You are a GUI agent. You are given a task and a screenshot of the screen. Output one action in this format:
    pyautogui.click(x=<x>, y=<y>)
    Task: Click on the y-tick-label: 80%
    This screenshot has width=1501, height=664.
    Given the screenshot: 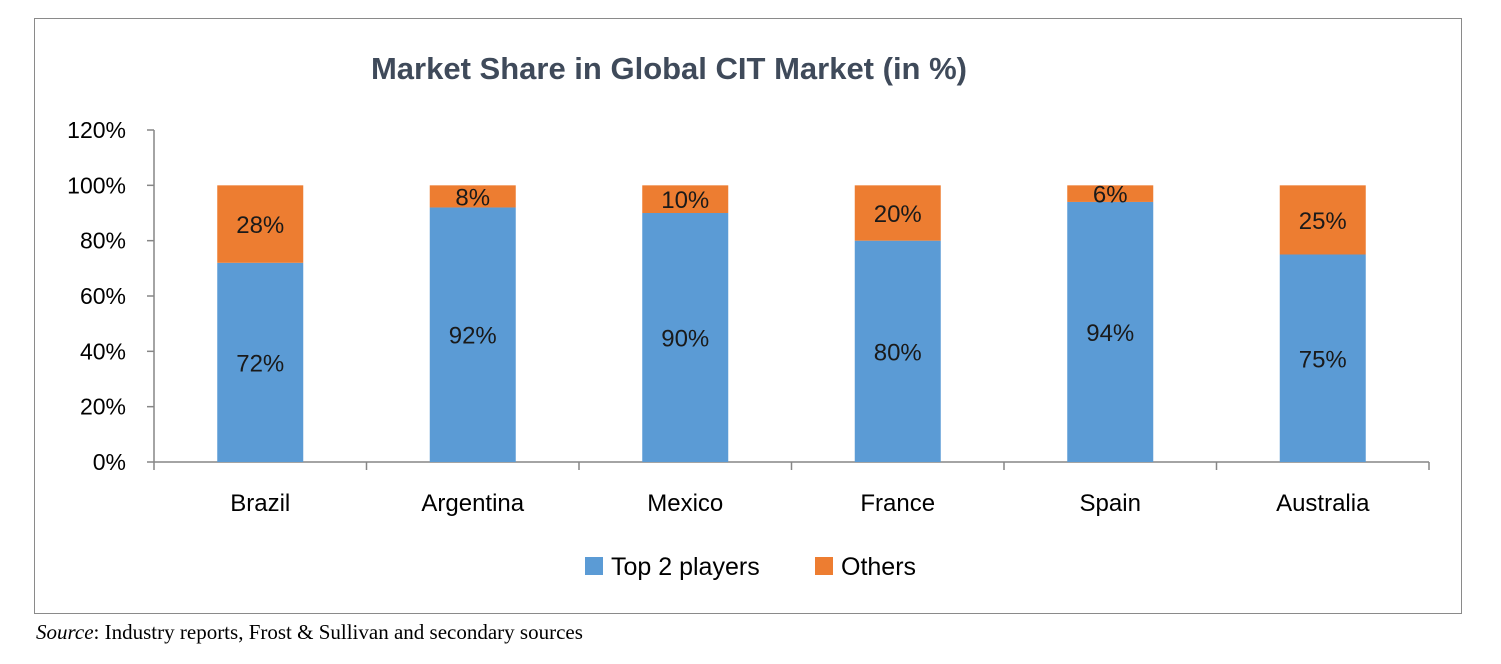 What is the action you would take?
    pyautogui.click(x=103, y=241)
    